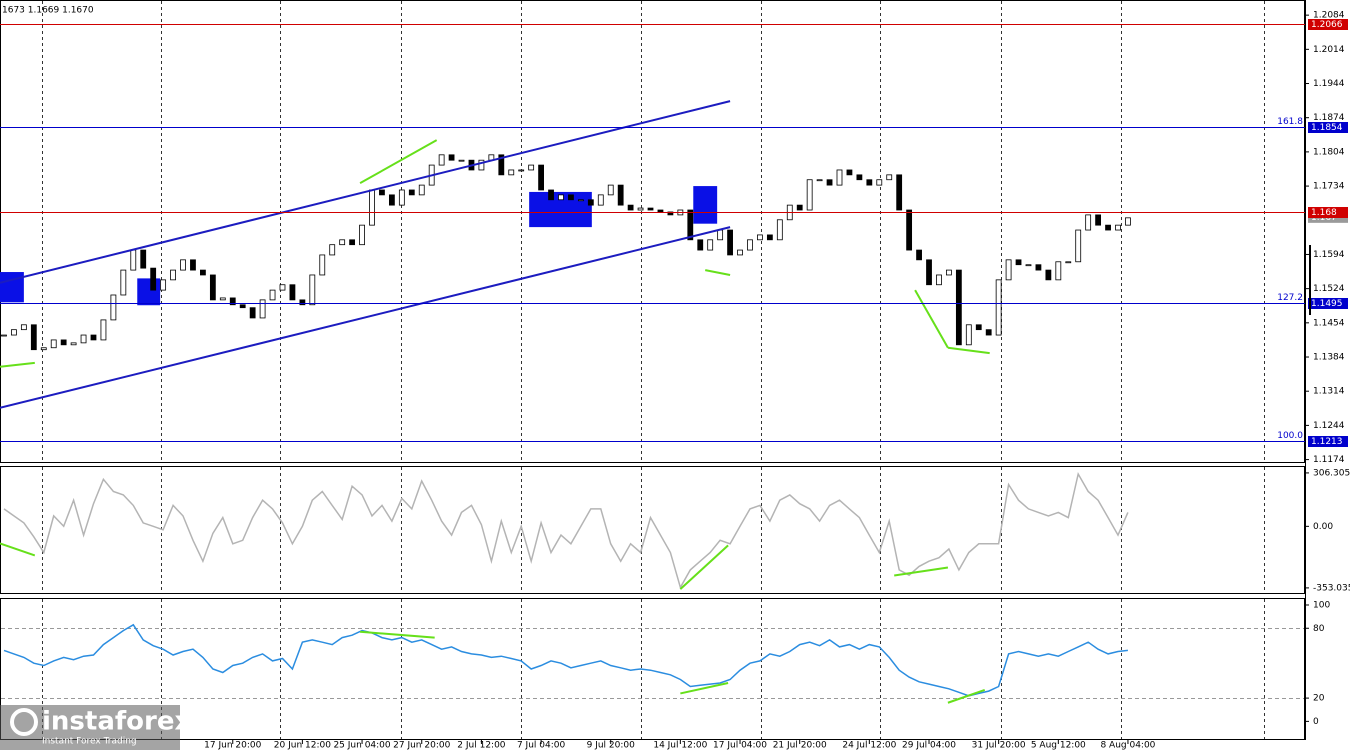  Describe the element at coordinates (1329, 84) in the screenshot. I see `y-tick-label: 1.1944` at that location.